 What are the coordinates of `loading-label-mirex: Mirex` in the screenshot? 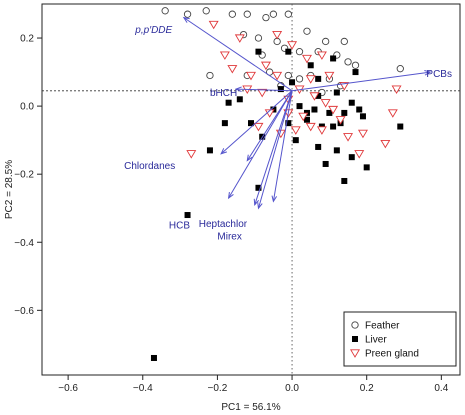 It's located at (229, 237).